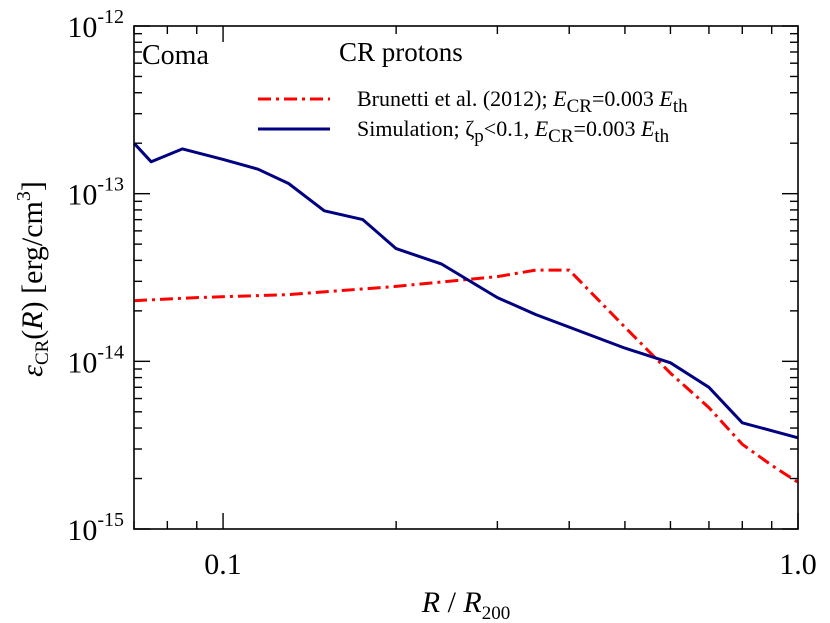  I want to click on x-axis-title: R / R200, so click(466, 604).